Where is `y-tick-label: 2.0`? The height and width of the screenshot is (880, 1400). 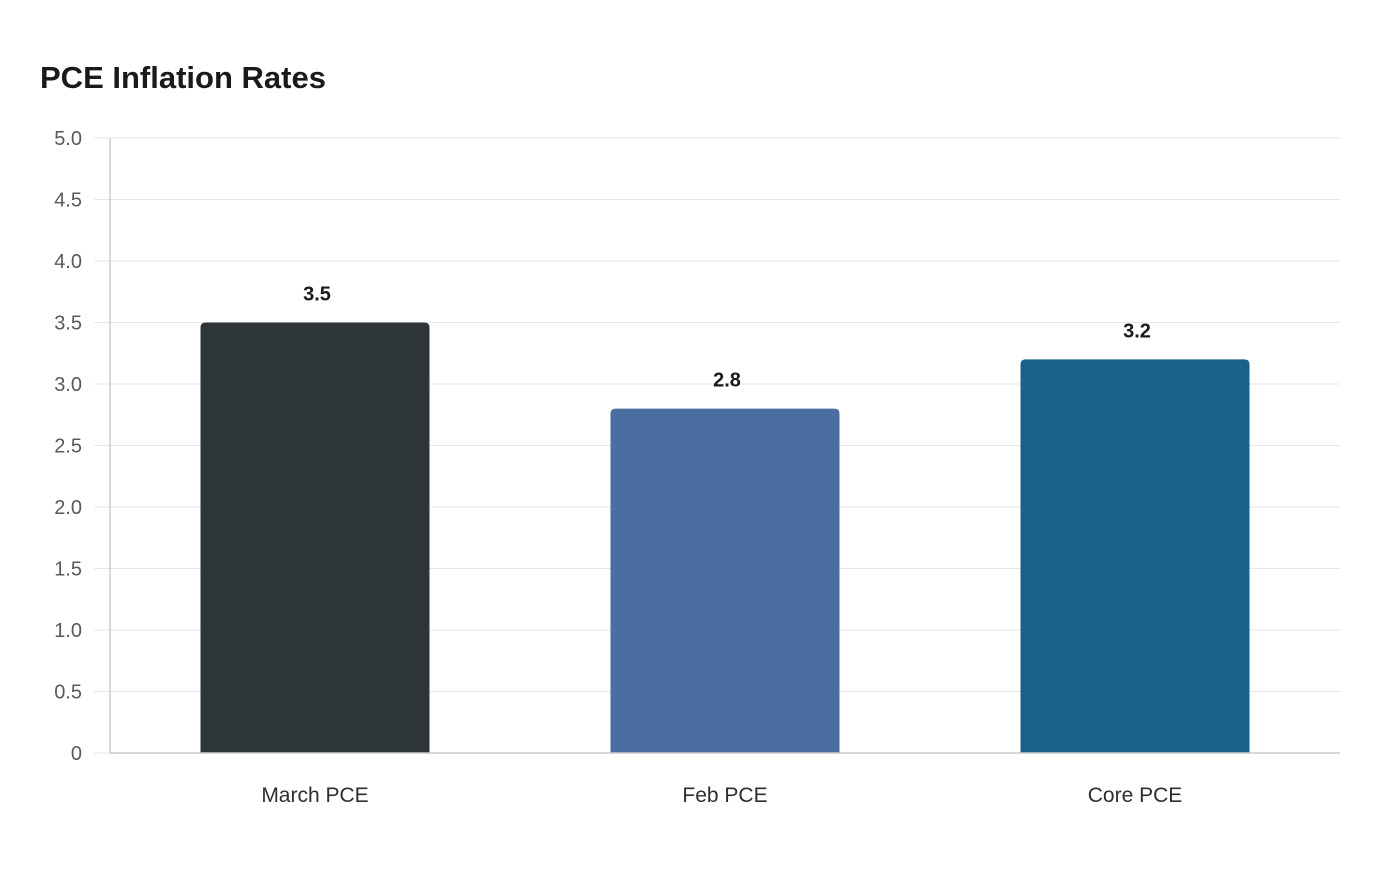
y-tick-label: 2.0 is located at coordinates (68, 508).